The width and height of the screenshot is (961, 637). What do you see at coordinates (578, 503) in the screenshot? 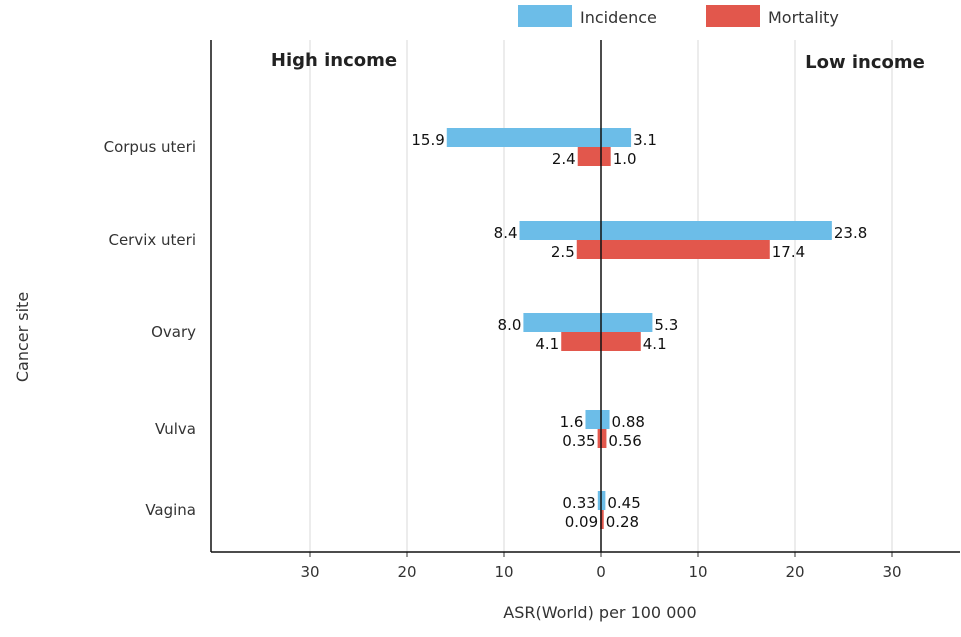
I see `value-label-incidence-high-income: 0.33` at bounding box center [578, 503].